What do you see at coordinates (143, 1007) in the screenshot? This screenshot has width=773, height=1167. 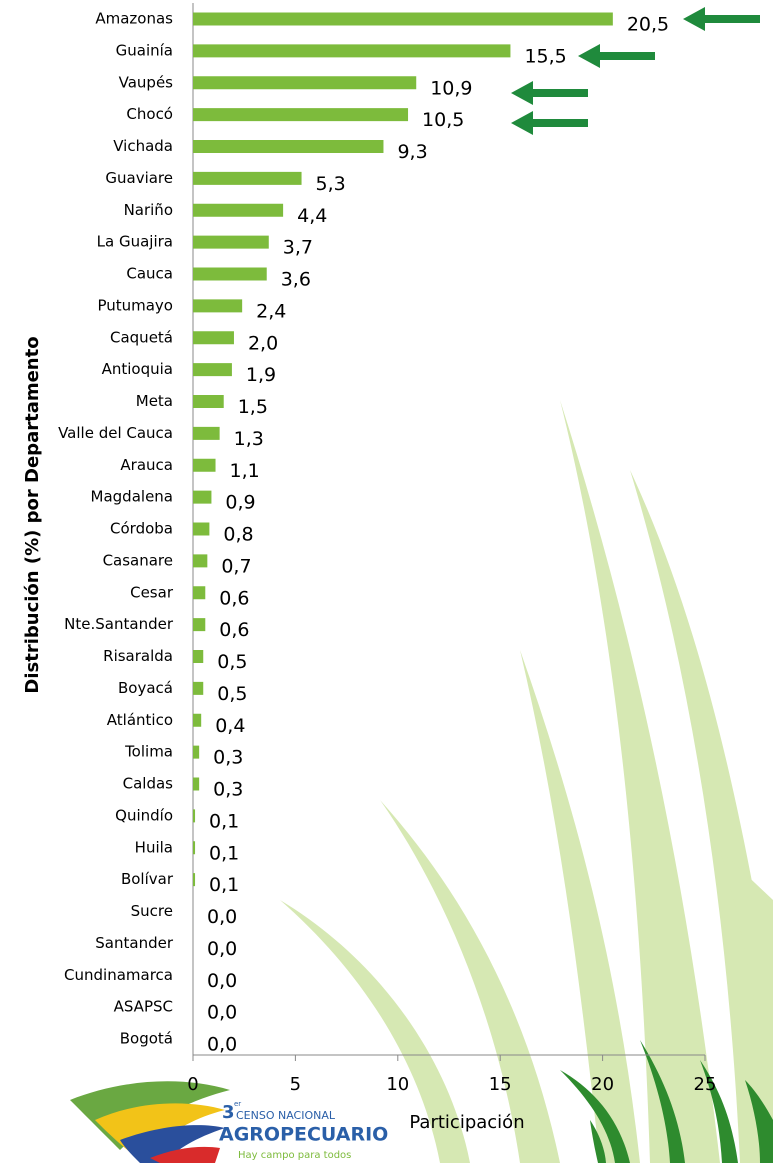 I see `y-tick-label: ASAPSC` at bounding box center [143, 1007].